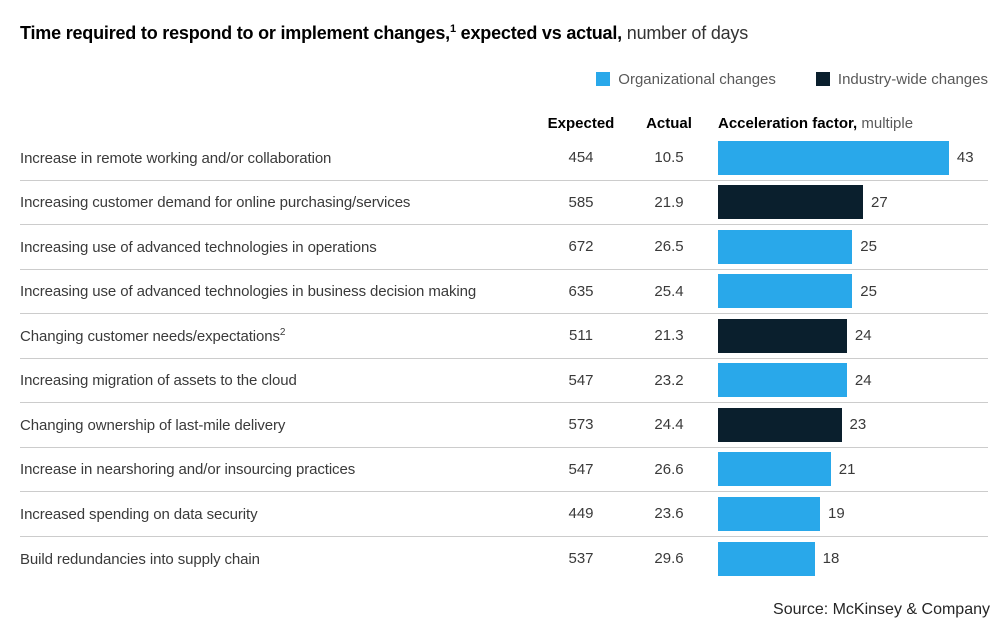 The height and width of the screenshot is (633, 1008). I want to click on expected-value: 537, so click(581, 559).